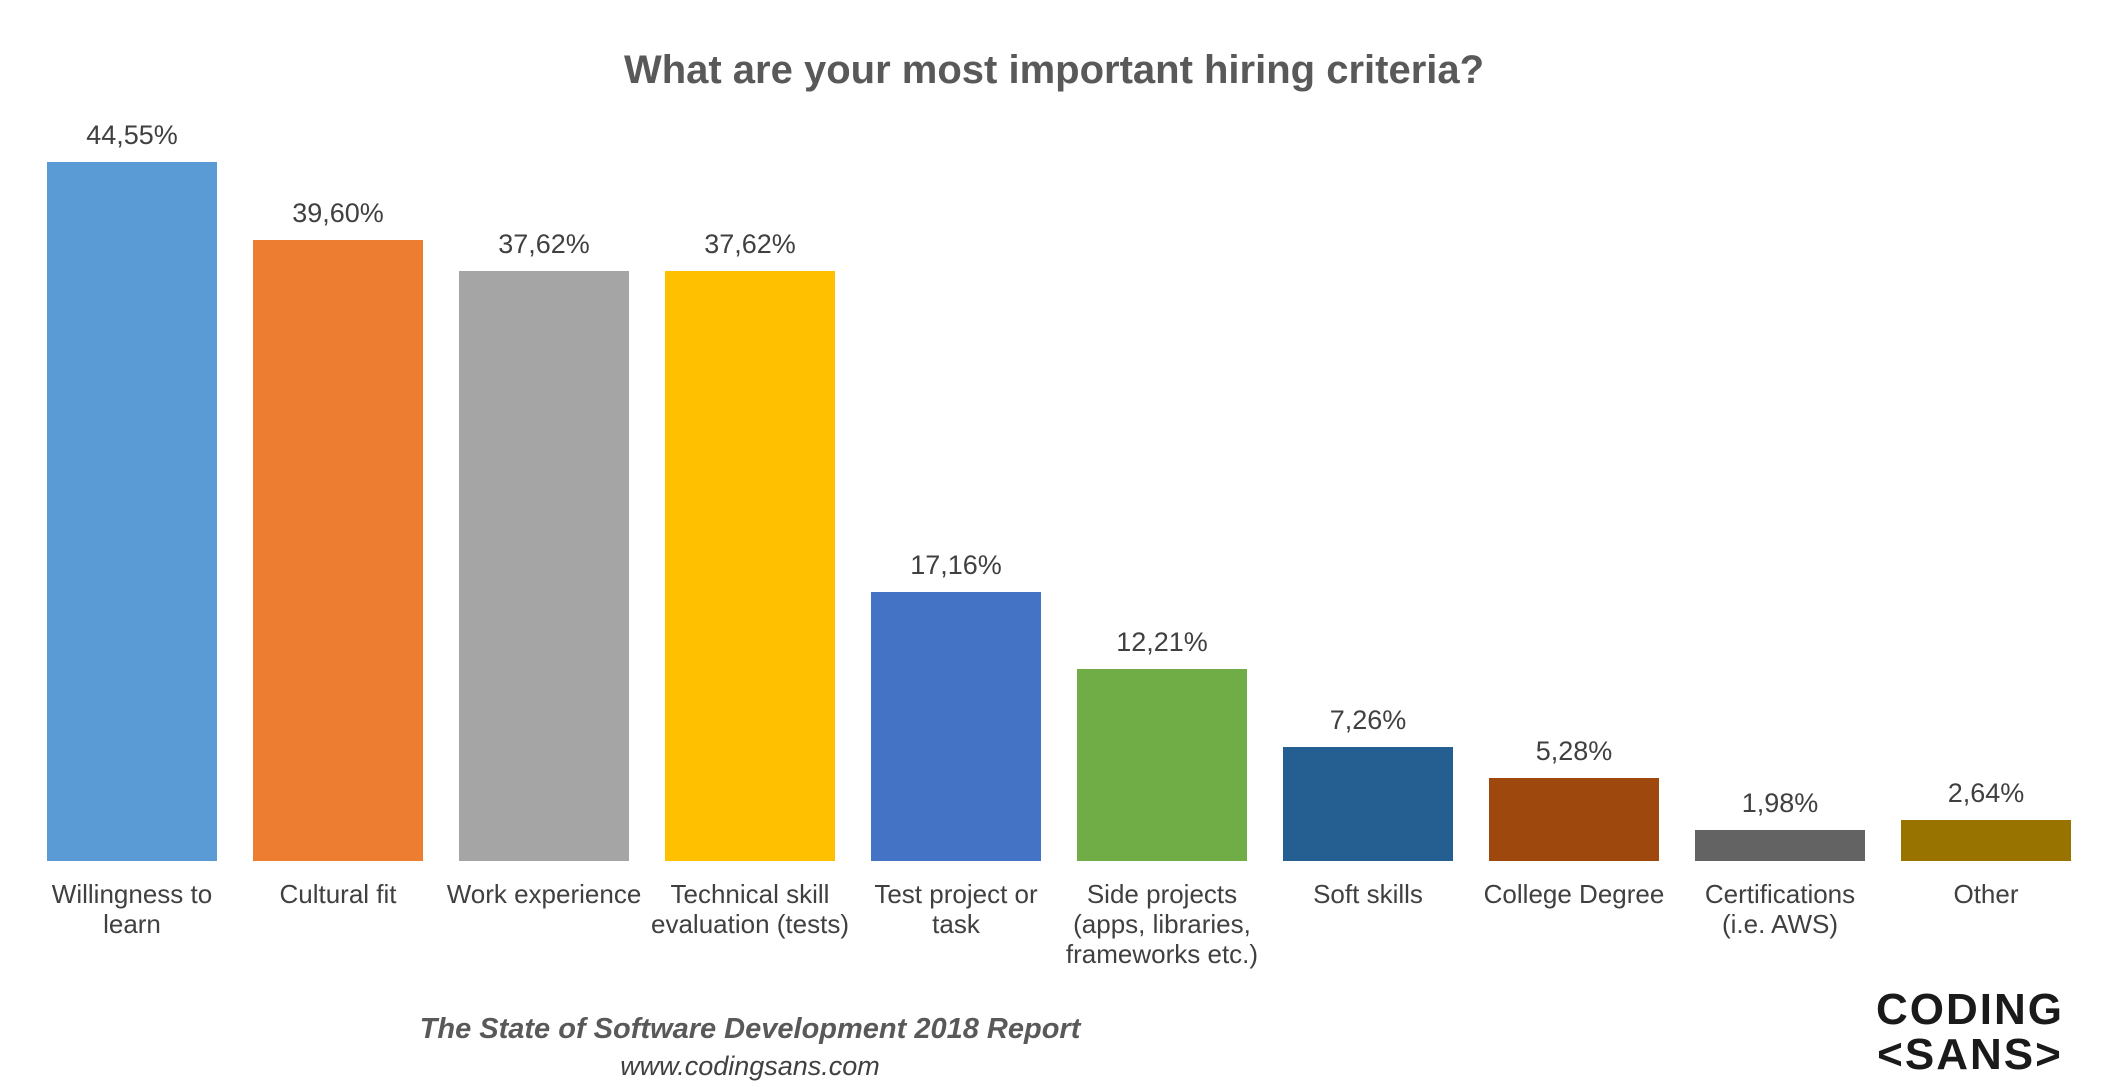 The image size is (2108, 1087). Describe the element at coordinates (956, 564) in the screenshot. I see `value-label: 17,16%` at that location.